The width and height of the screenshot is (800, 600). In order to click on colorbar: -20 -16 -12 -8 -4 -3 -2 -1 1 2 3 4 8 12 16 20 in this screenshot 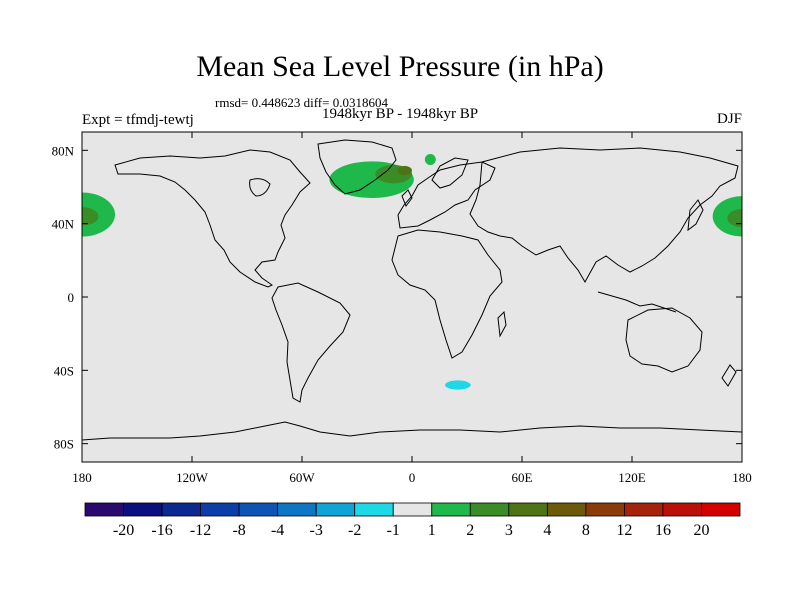, I will do `click(412, 520)`.